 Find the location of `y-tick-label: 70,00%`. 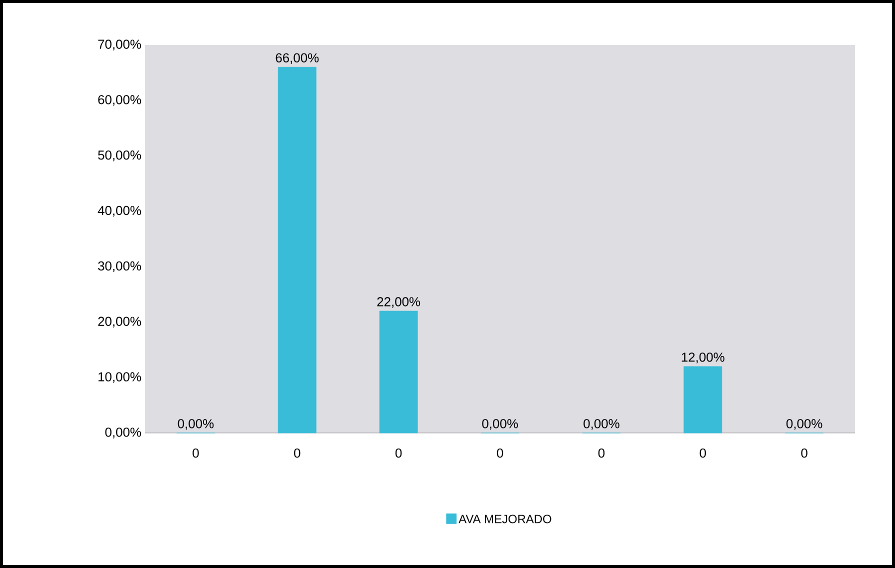

y-tick-label: 70,00% is located at coordinates (120, 45).